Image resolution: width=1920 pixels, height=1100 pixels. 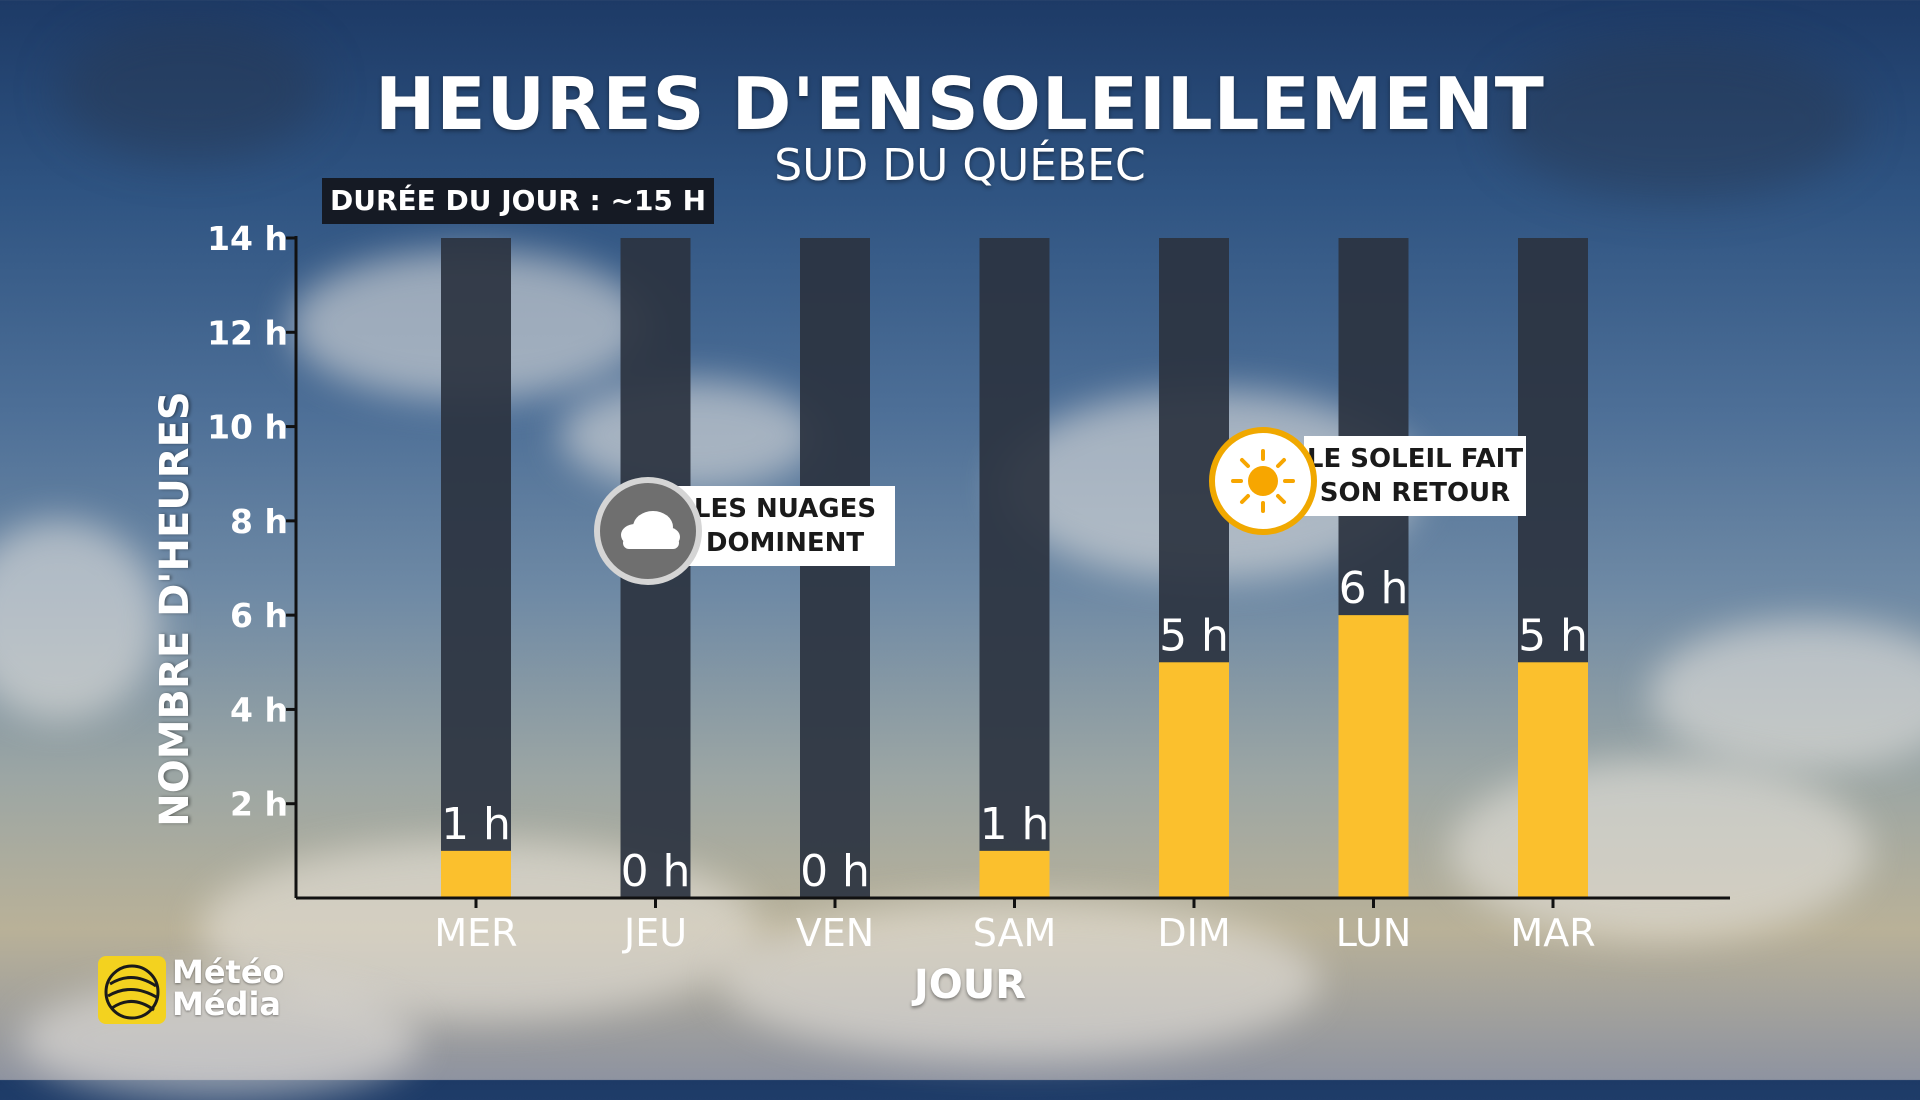 What do you see at coordinates (1415, 459) in the screenshot?
I see `callout-sun-line1: LE SOLEIL FAIT` at bounding box center [1415, 459].